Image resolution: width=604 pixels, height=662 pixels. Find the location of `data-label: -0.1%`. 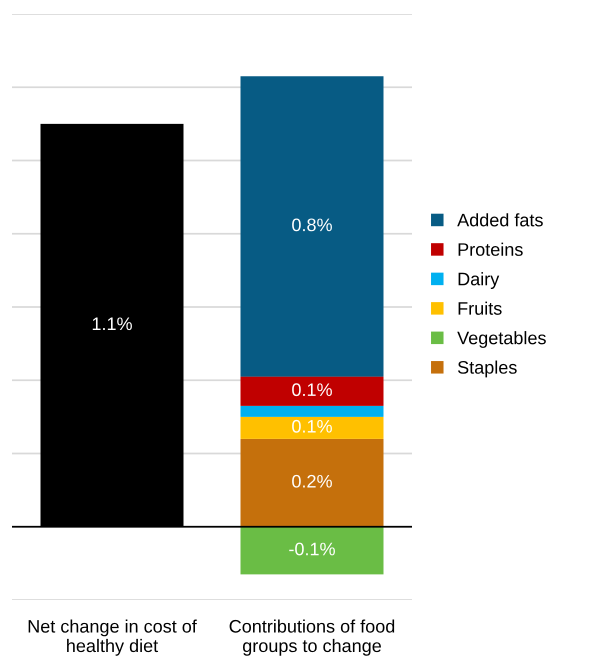

data-label: -0.1% is located at coordinates (312, 549).